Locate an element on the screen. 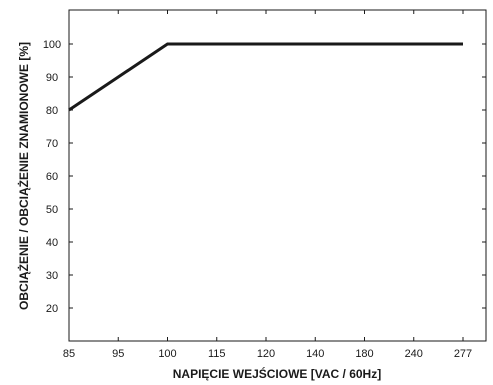  x-tick-label: 115 is located at coordinates (217, 354).